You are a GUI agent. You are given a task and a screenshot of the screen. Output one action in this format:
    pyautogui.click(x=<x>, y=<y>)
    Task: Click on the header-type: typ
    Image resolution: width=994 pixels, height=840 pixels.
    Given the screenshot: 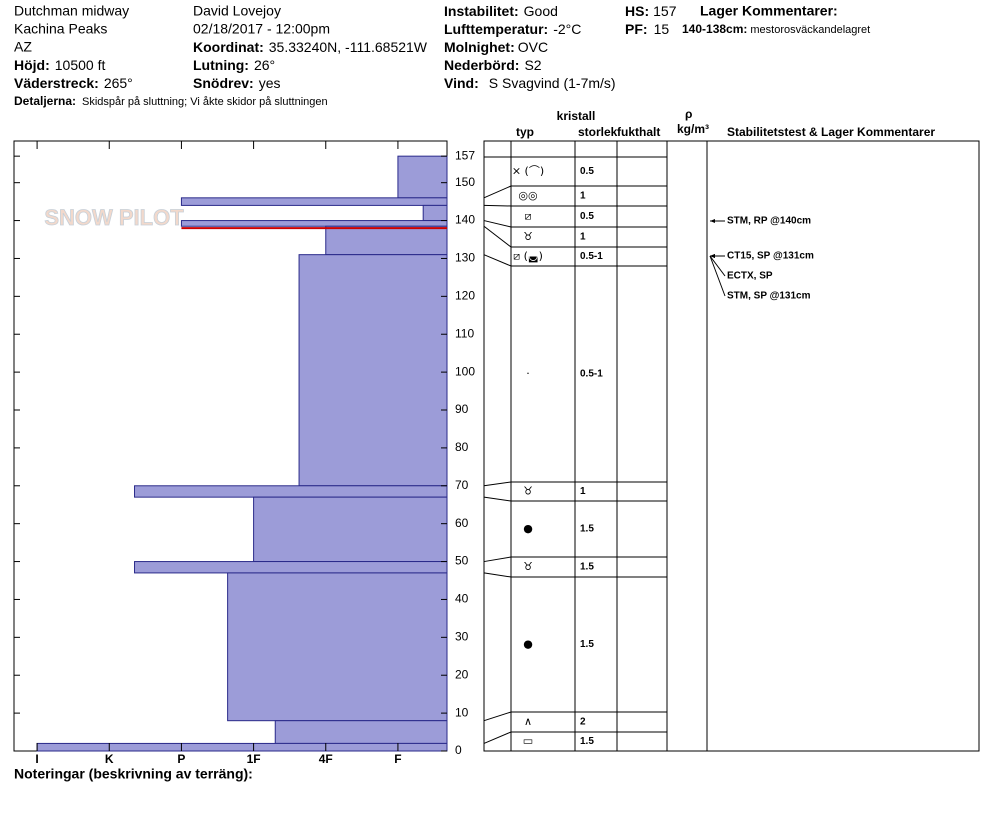 What is the action you would take?
    pyautogui.click(x=525, y=132)
    